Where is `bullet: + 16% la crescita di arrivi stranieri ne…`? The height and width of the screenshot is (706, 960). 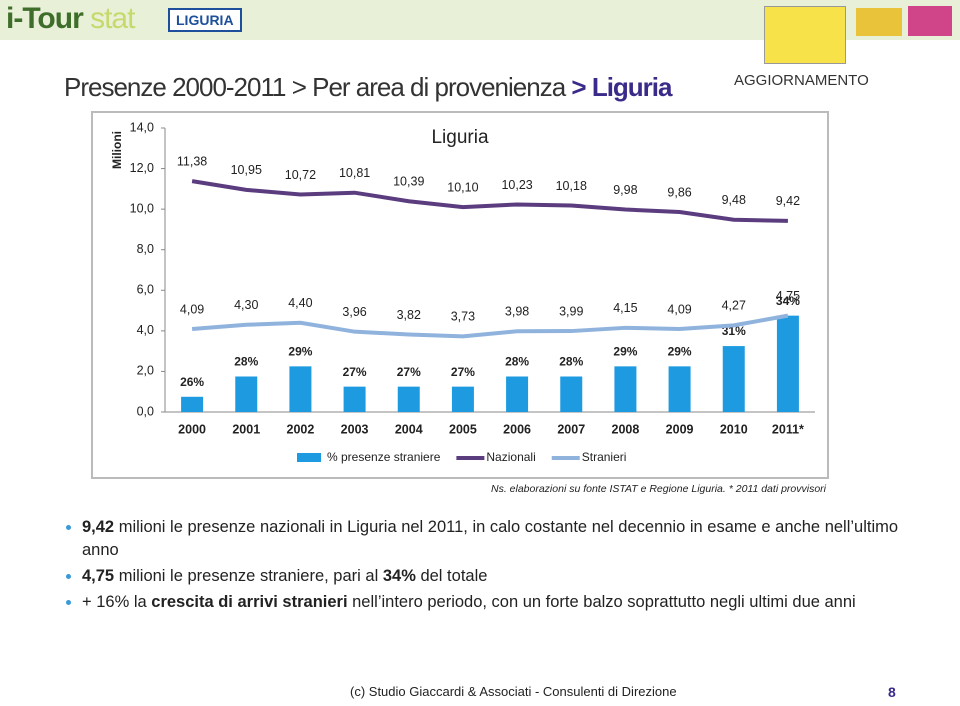 bullet: + 16% la crescita di arrivi stranieri ne… is located at coordinates (507, 602).